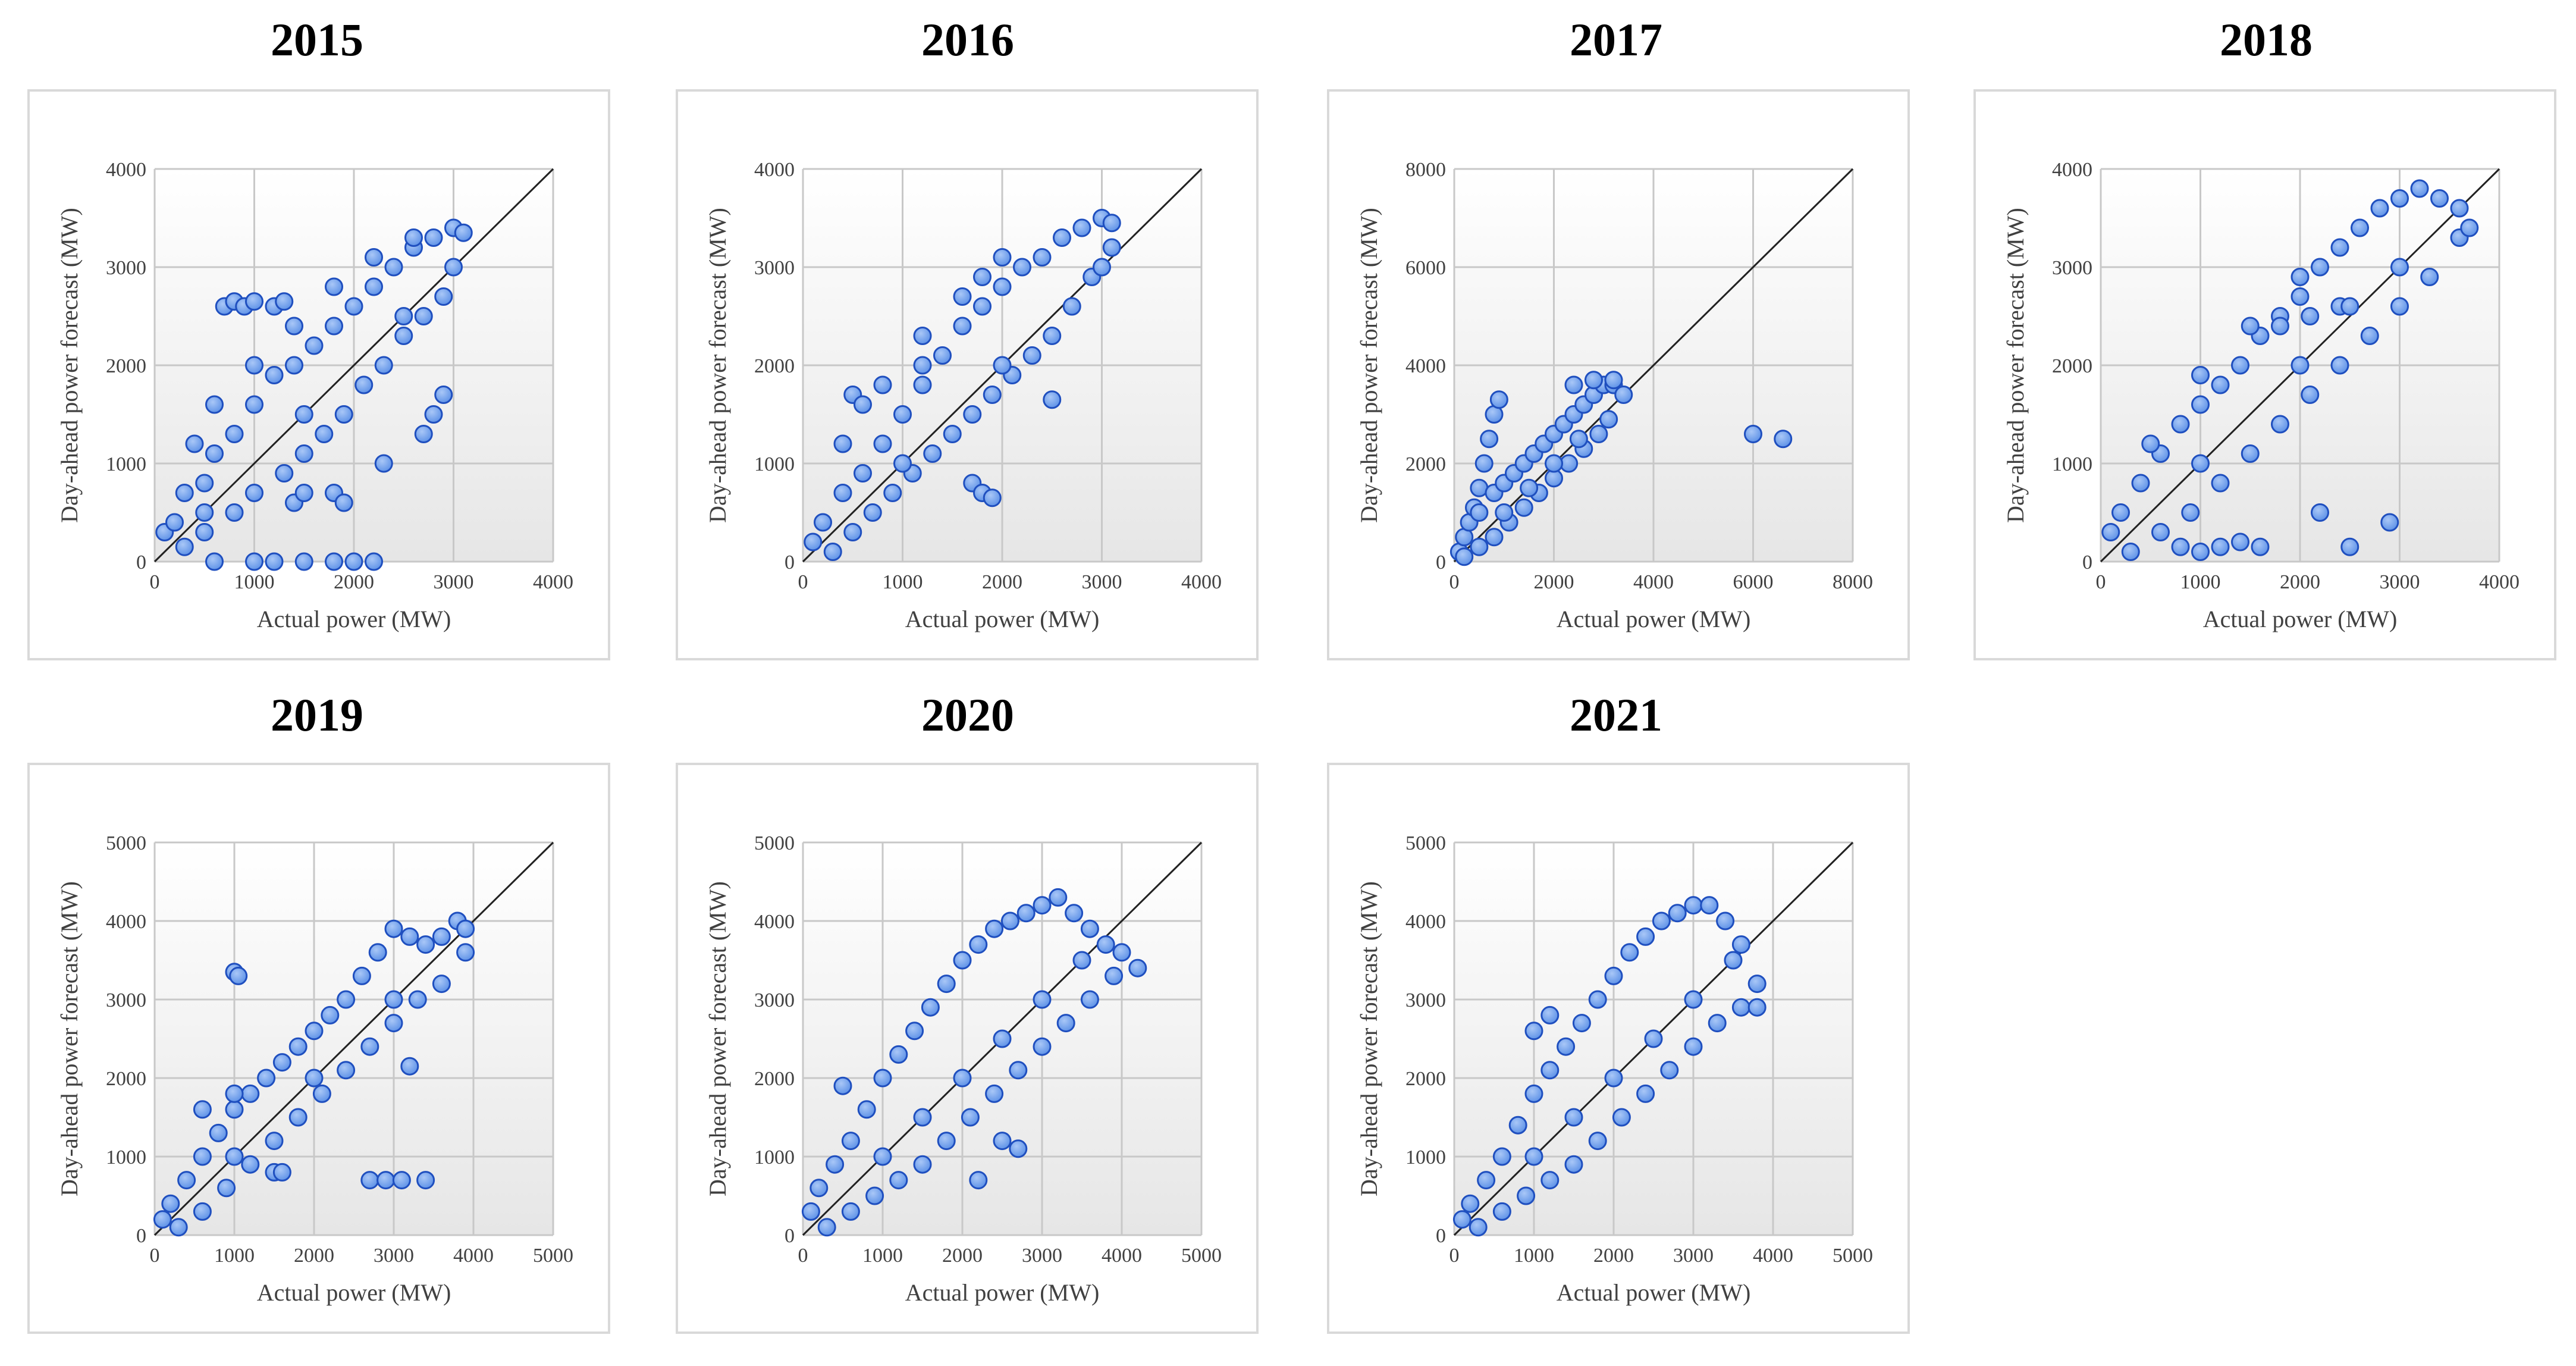  What do you see at coordinates (1201, 1256) in the screenshot?
I see `x-tick-label: 5000` at bounding box center [1201, 1256].